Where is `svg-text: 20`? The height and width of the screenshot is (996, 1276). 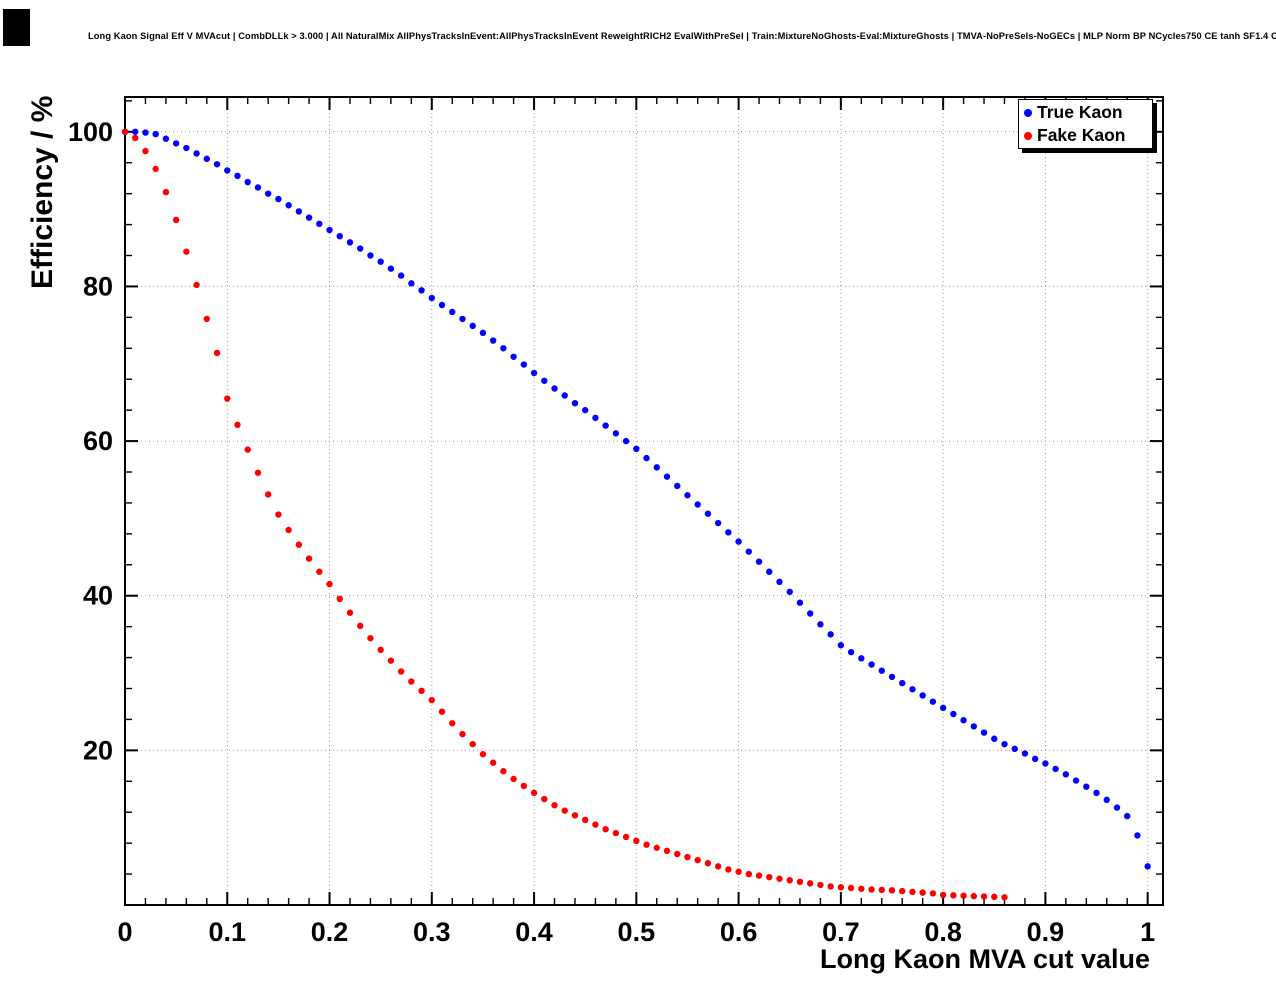
svg-text: 20 is located at coordinates (98, 750).